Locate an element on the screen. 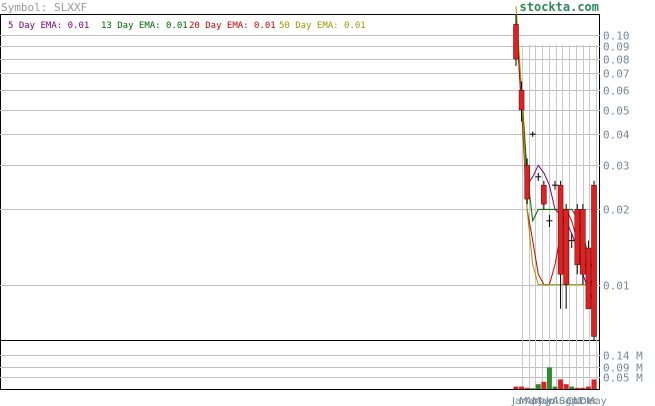 The width and height of the screenshot is (655, 406). price-tick-label: 0.01 is located at coordinates (616, 286).